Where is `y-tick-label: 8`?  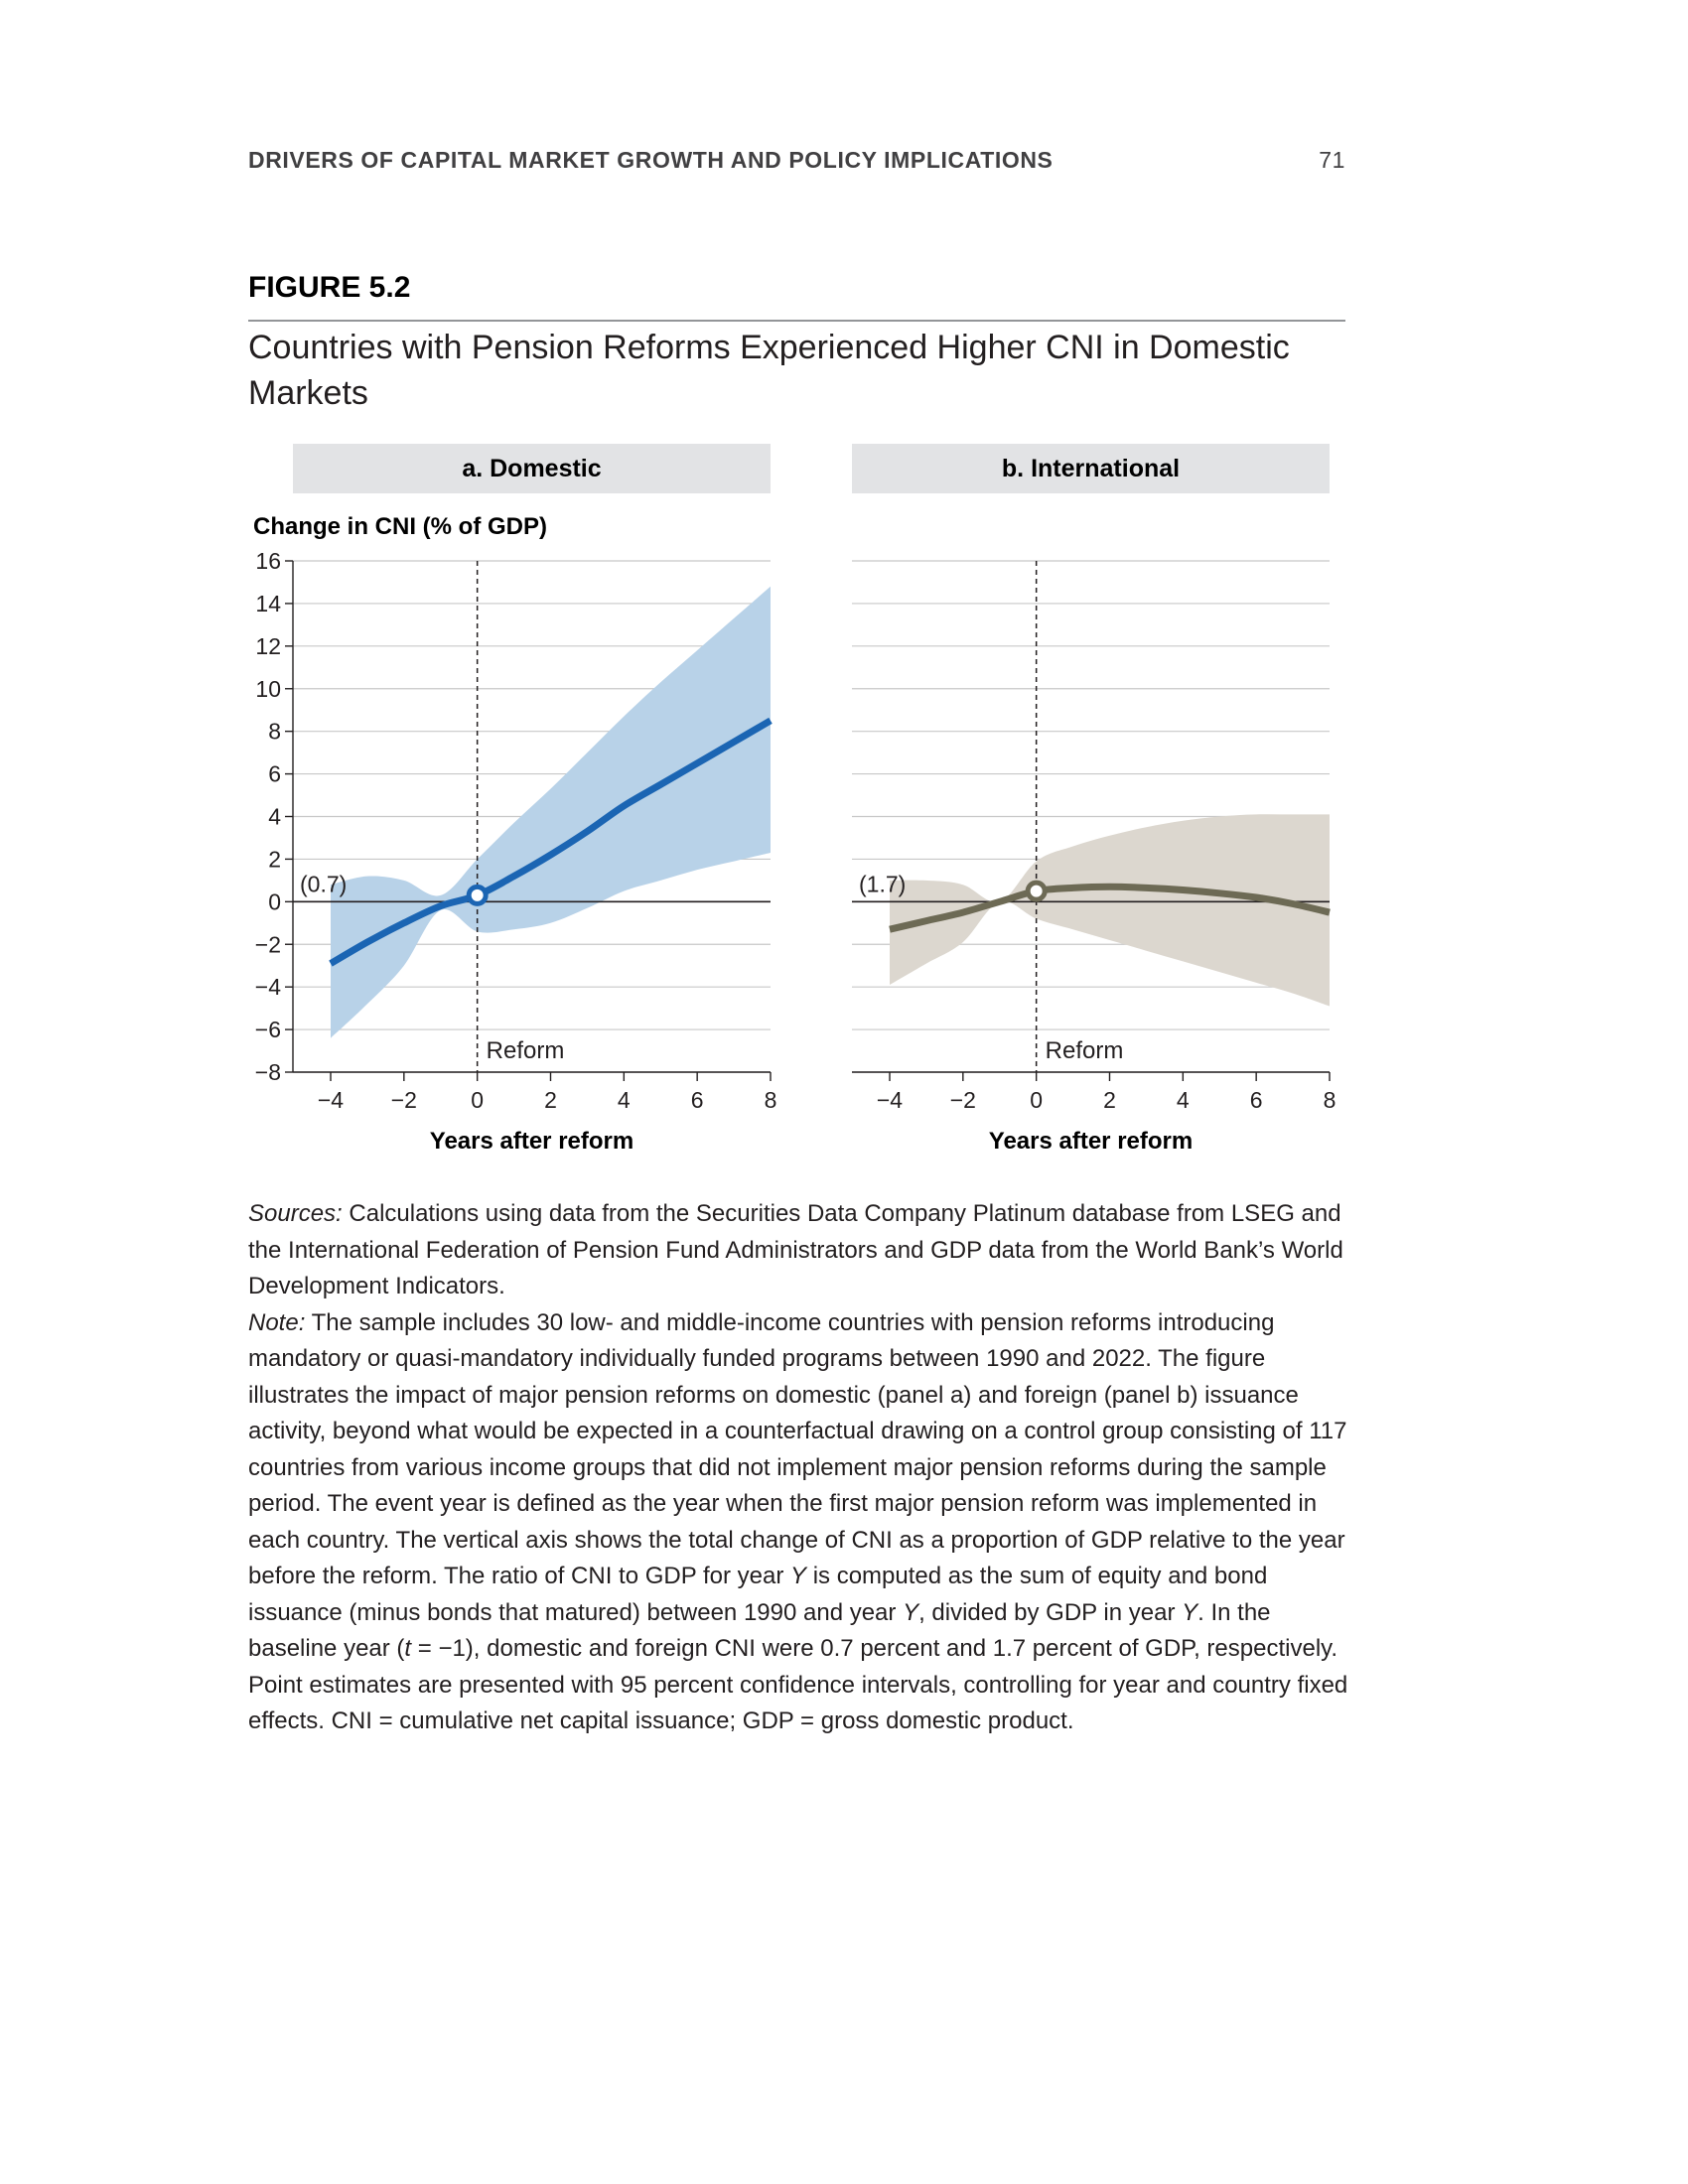 y-tick-label: 8 is located at coordinates (274, 732).